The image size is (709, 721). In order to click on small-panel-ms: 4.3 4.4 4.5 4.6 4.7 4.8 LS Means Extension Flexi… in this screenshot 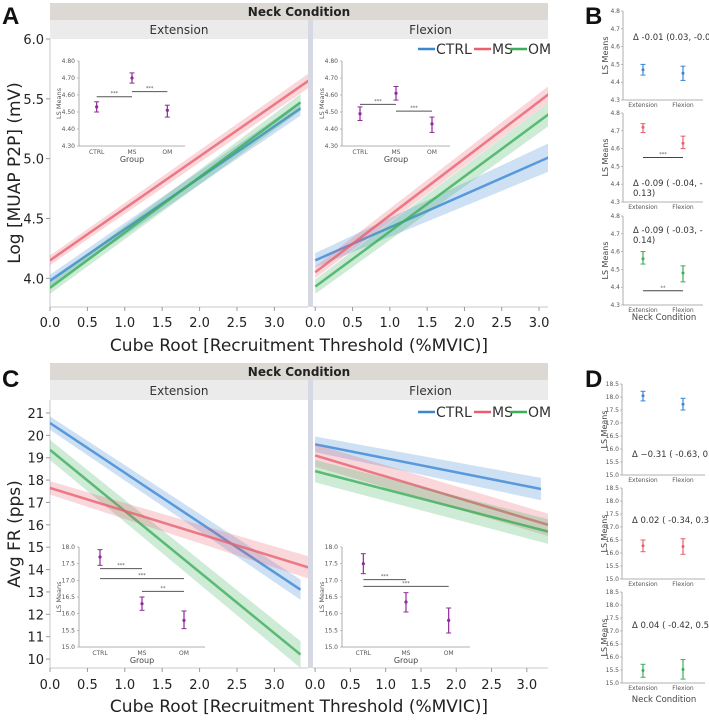, I will do `click(652, 160)`.